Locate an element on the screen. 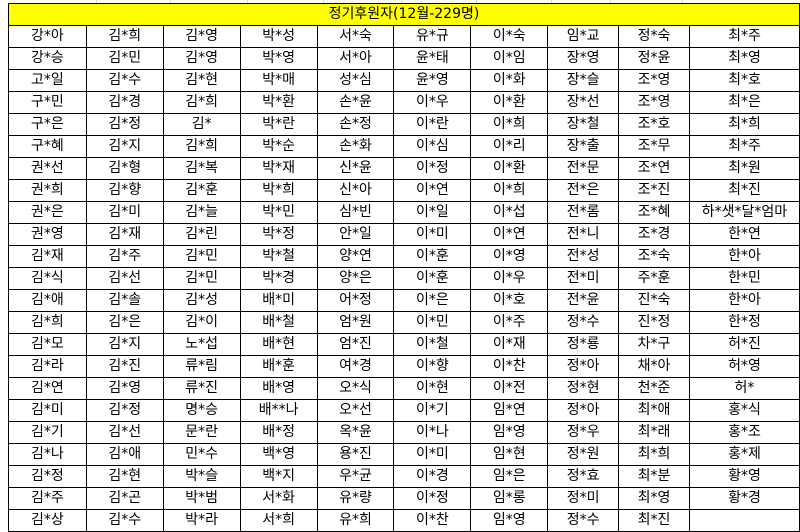 This screenshot has width=800, height=532. table-cell: 이*찬 is located at coordinates (432, 520).